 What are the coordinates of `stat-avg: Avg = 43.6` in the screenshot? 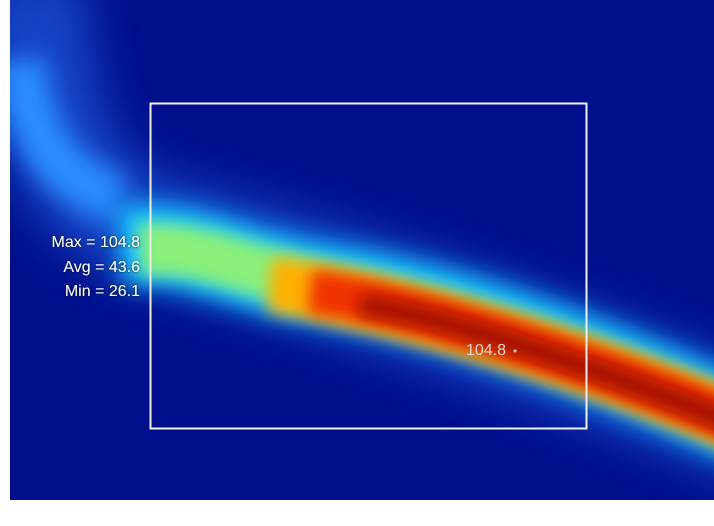 It's located at (101, 267).